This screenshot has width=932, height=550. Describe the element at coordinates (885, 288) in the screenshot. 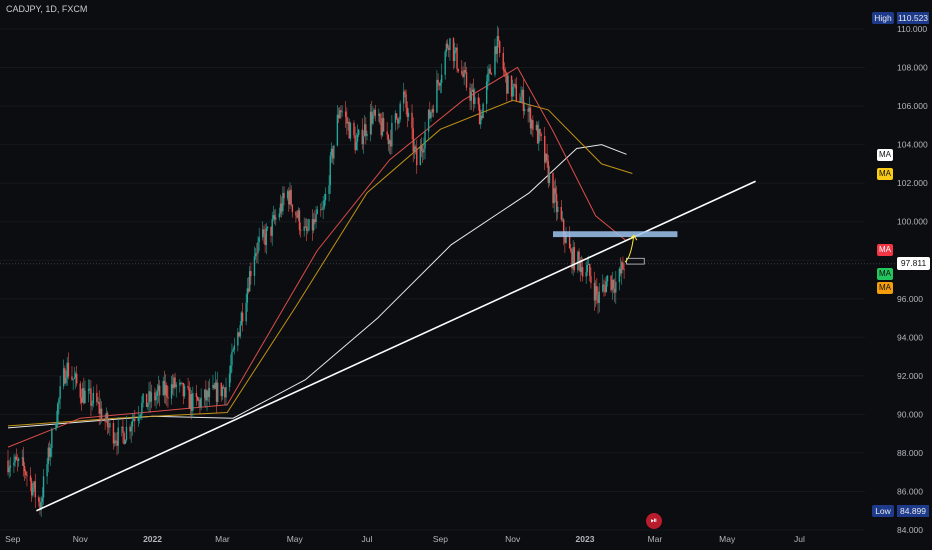

I see `ma-tag-5: MA` at that location.